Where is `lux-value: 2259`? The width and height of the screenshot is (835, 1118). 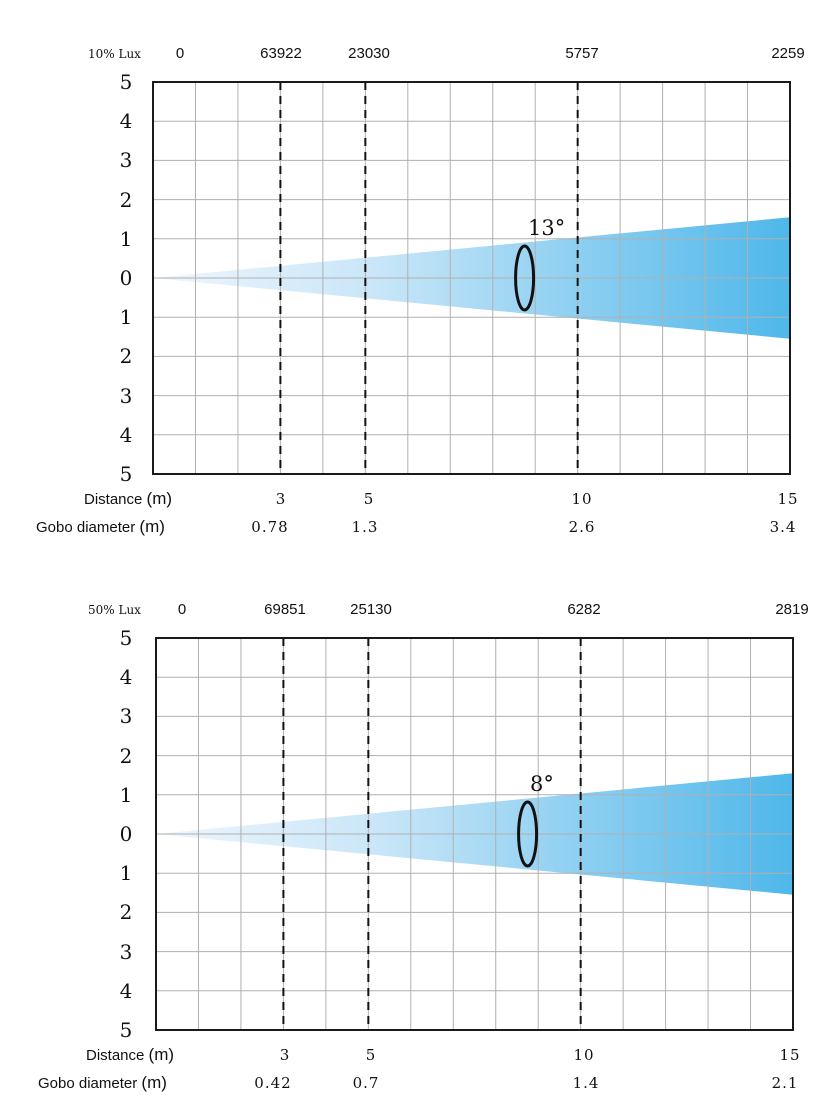
lux-value: 2259 is located at coordinates (788, 53).